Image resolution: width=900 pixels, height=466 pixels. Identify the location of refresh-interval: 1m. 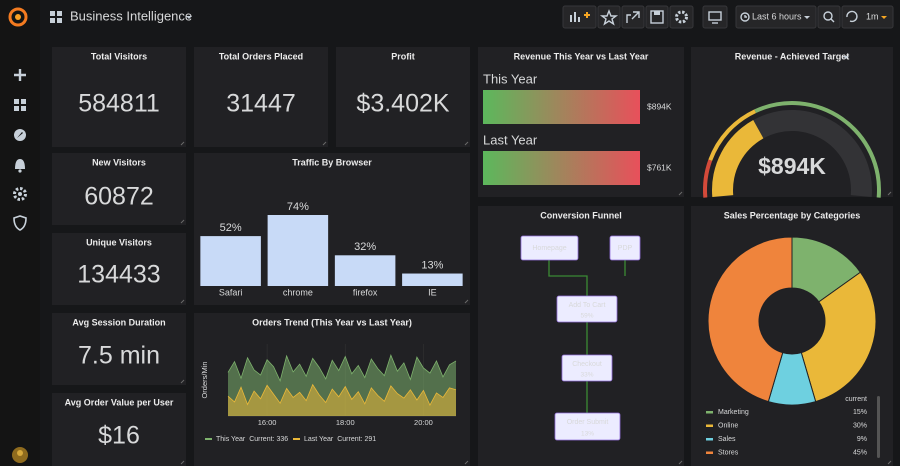
(872, 16).